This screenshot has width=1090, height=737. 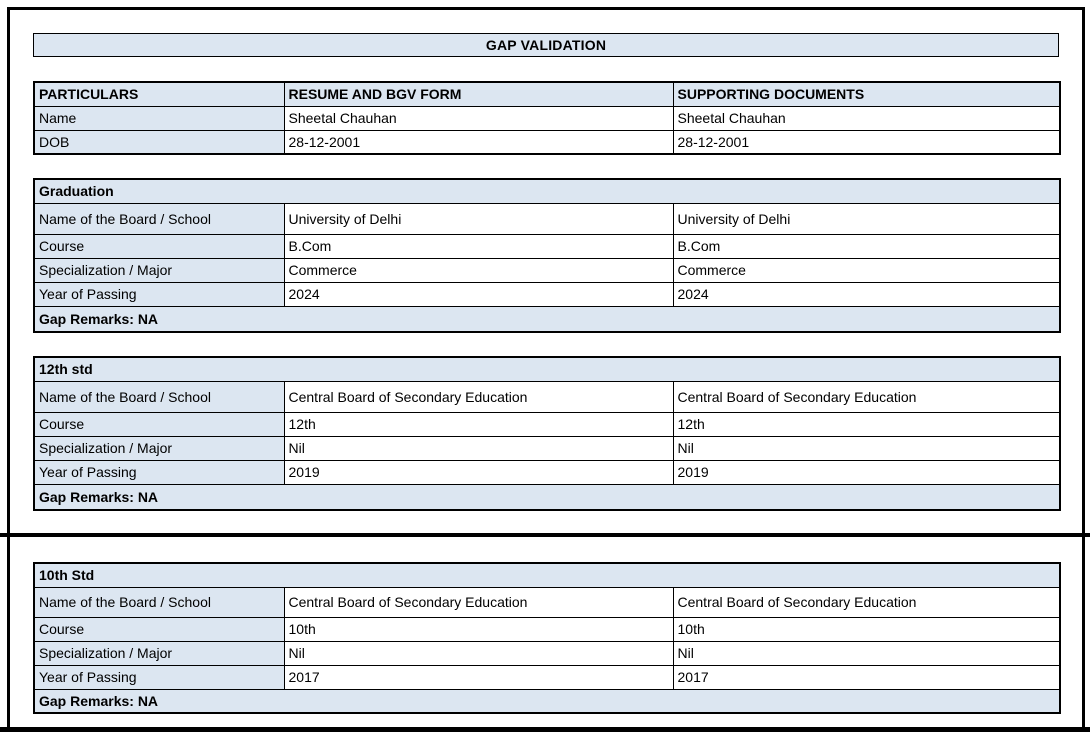 What do you see at coordinates (866, 118) in the screenshot?
I see `supporting-value-cell: Sheetal Chauhan` at bounding box center [866, 118].